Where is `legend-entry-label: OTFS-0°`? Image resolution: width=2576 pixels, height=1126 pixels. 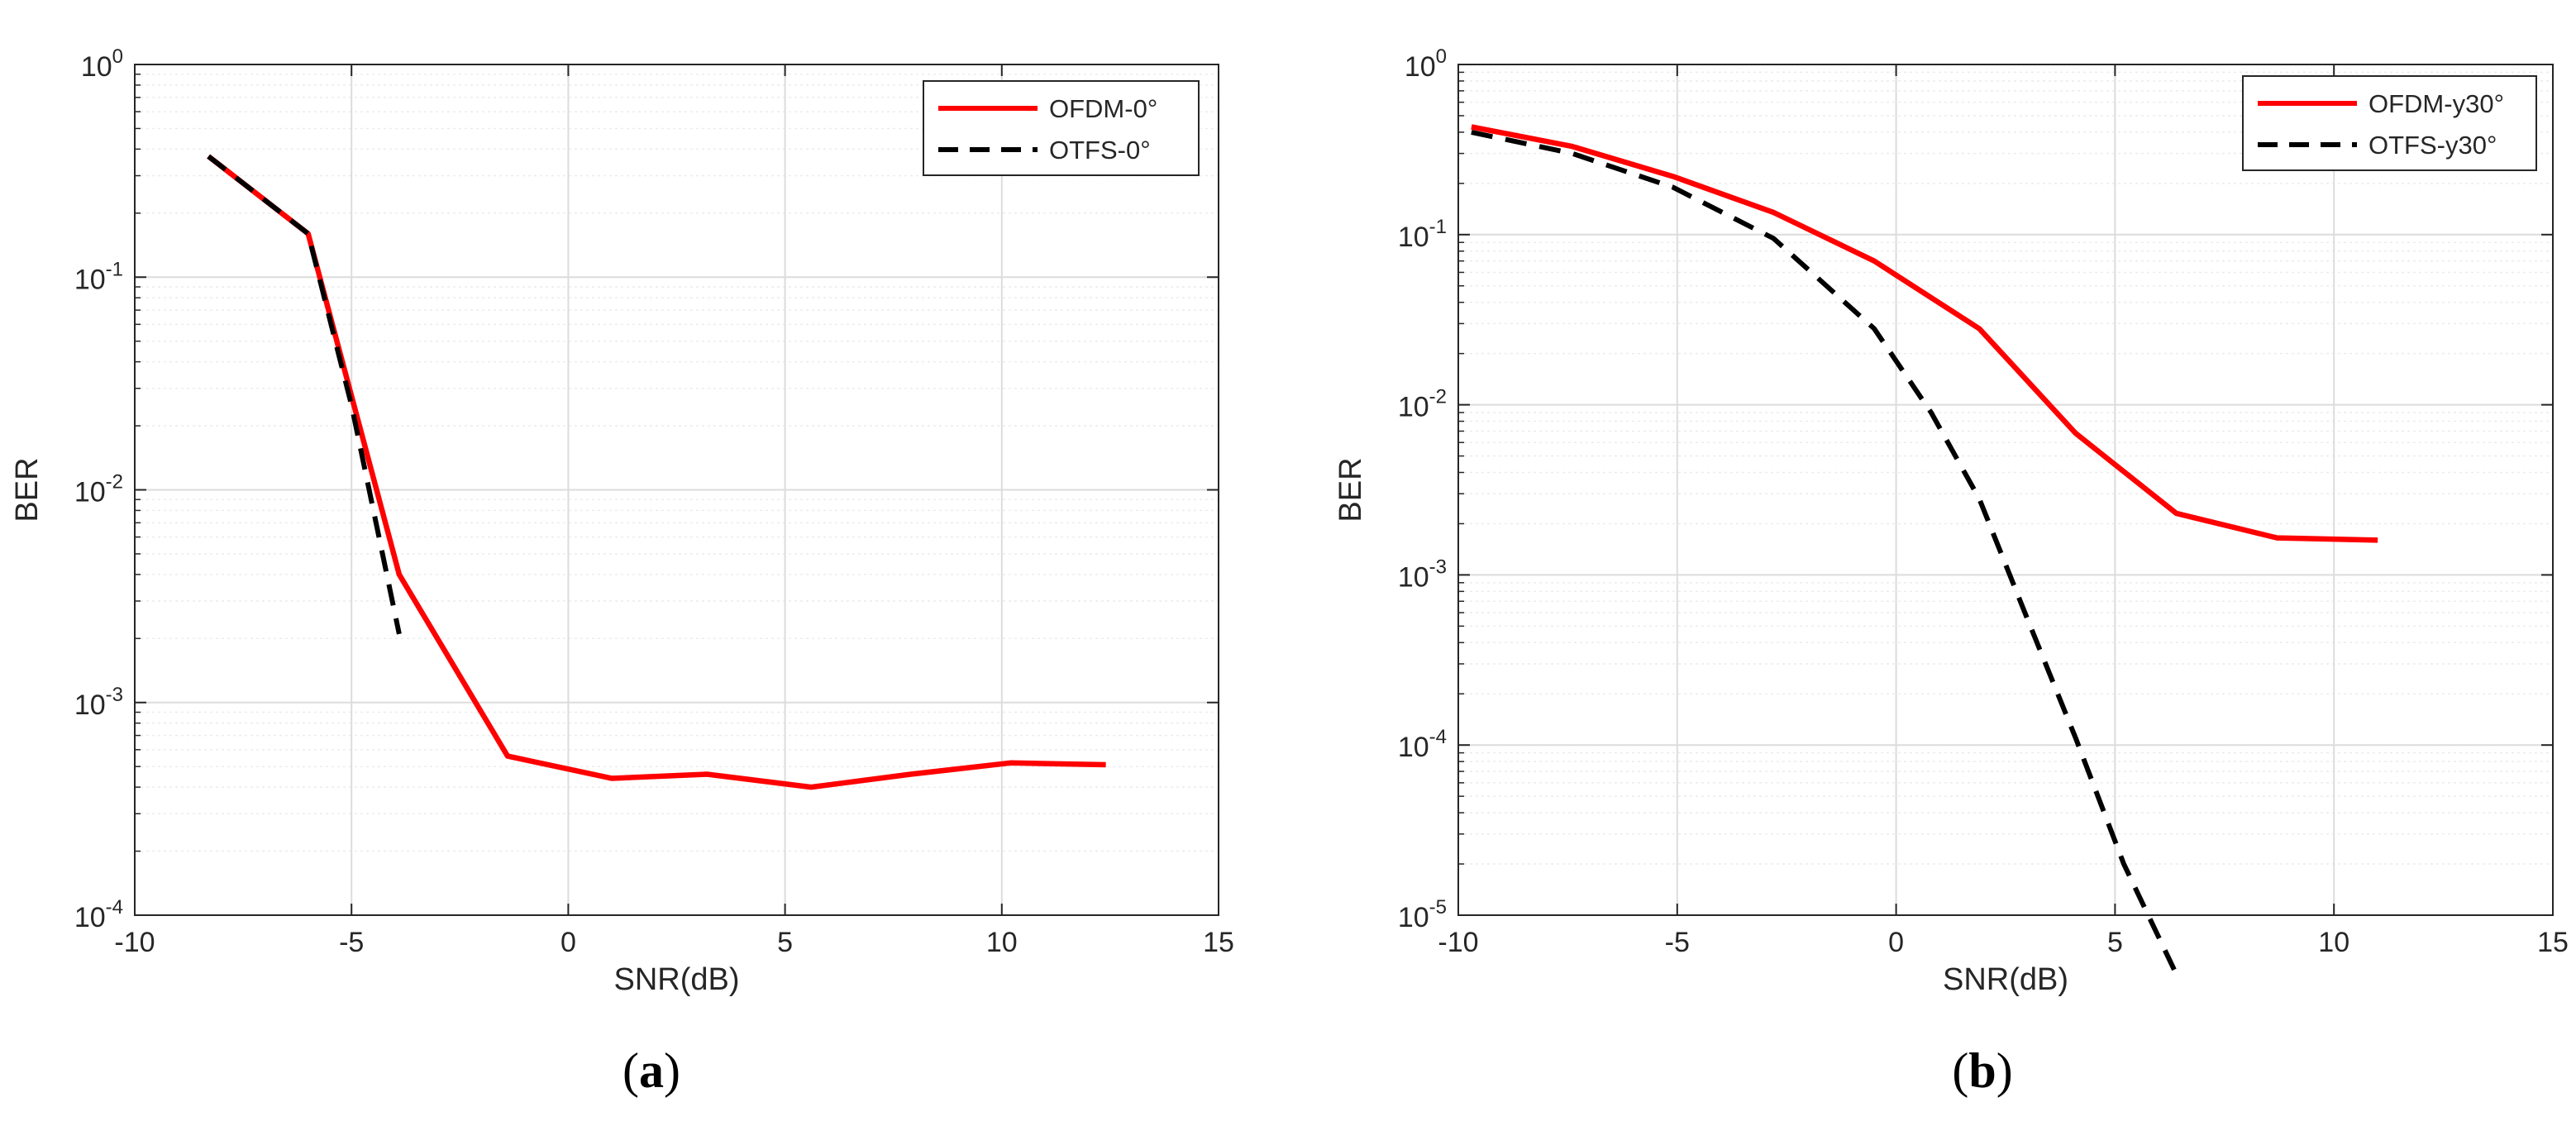
legend-entry-label: OTFS-0° is located at coordinates (1100, 150).